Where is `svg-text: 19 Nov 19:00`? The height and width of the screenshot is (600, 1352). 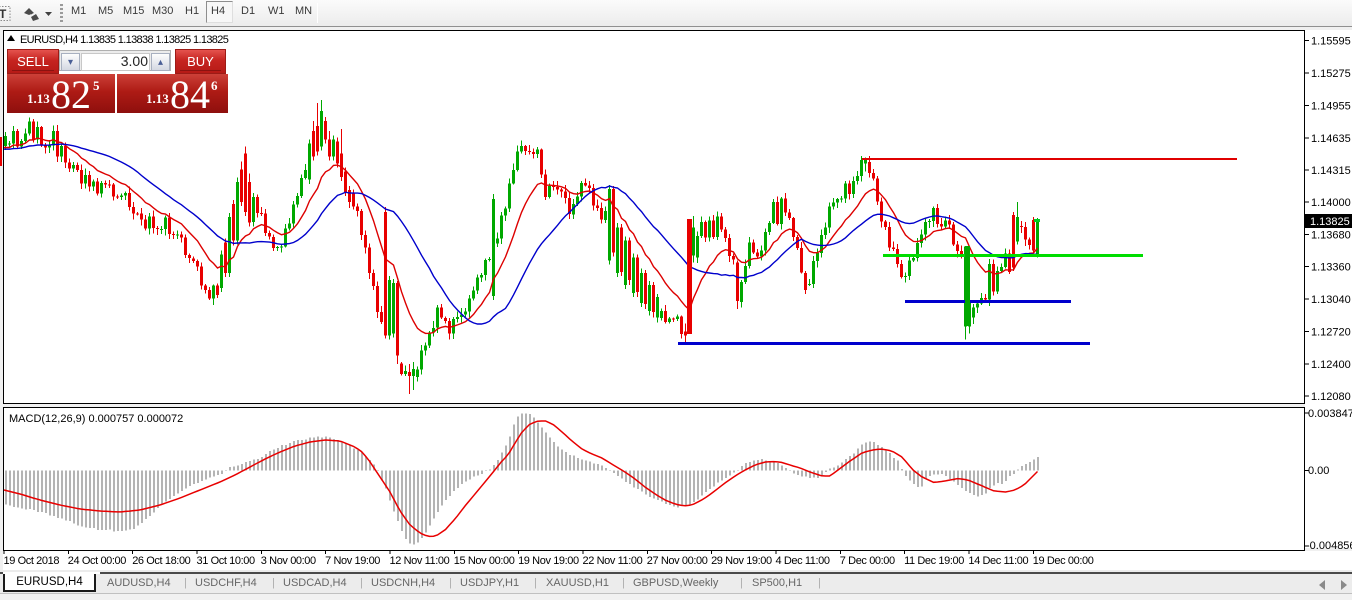 svg-text: 19 Nov 19:00 is located at coordinates (548, 561).